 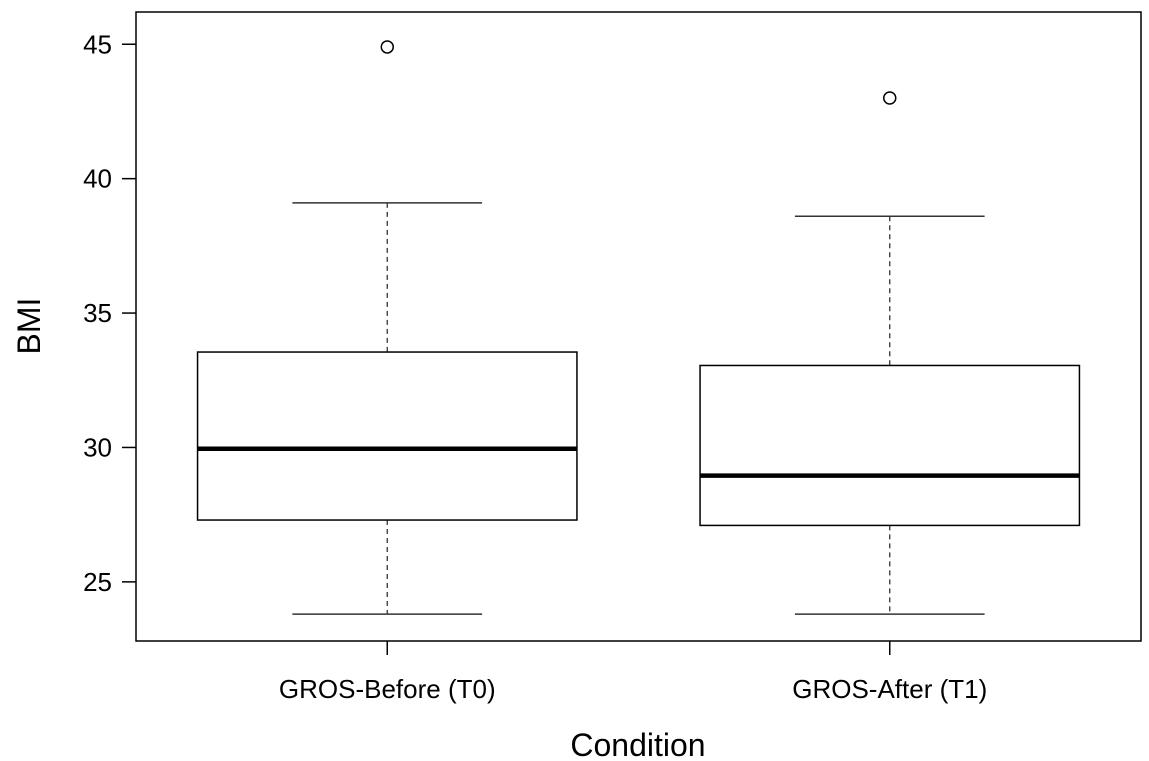 I want to click on x-axis: GROS-Before (T0) GROS-After (T1), so click(x=633, y=672).